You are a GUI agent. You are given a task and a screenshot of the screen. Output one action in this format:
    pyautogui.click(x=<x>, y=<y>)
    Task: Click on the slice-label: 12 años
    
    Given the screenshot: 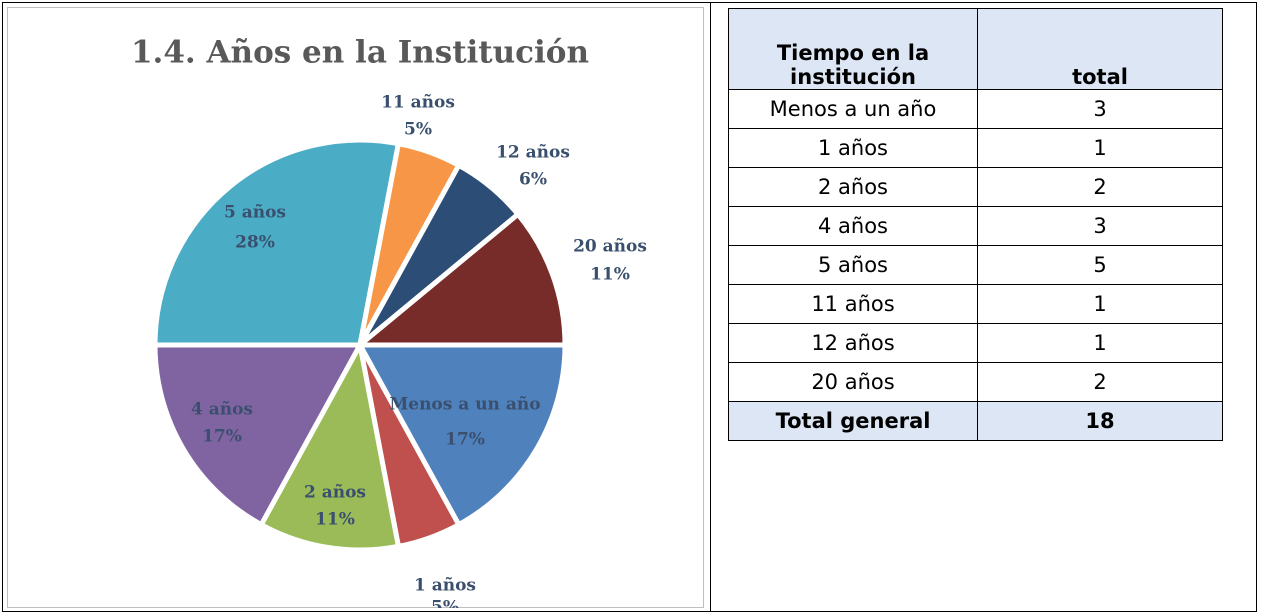 What is the action you would take?
    pyautogui.click(x=533, y=153)
    